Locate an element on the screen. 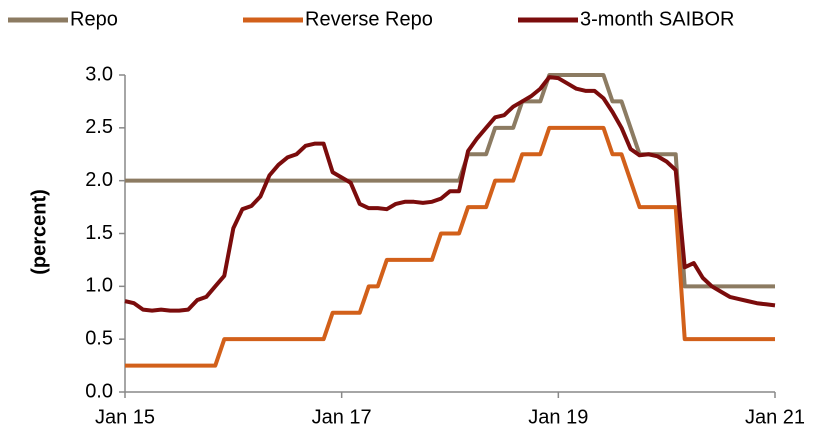  y-axis-label: (percent) is located at coordinates (39, 232).